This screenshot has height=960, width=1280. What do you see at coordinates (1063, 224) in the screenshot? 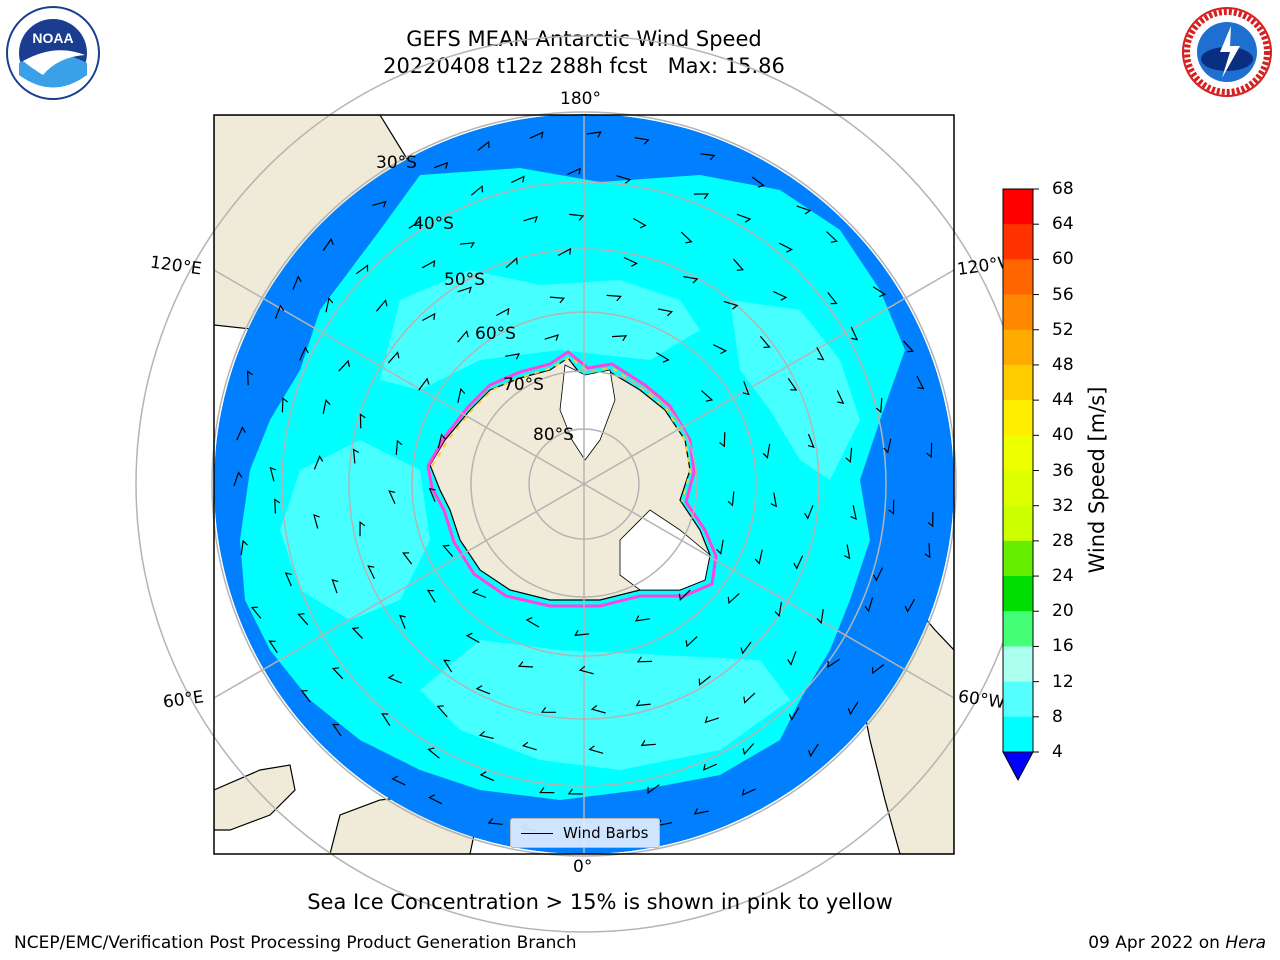
I see `colorbar-tick-label: 64` at bounding box center [1063, 224].